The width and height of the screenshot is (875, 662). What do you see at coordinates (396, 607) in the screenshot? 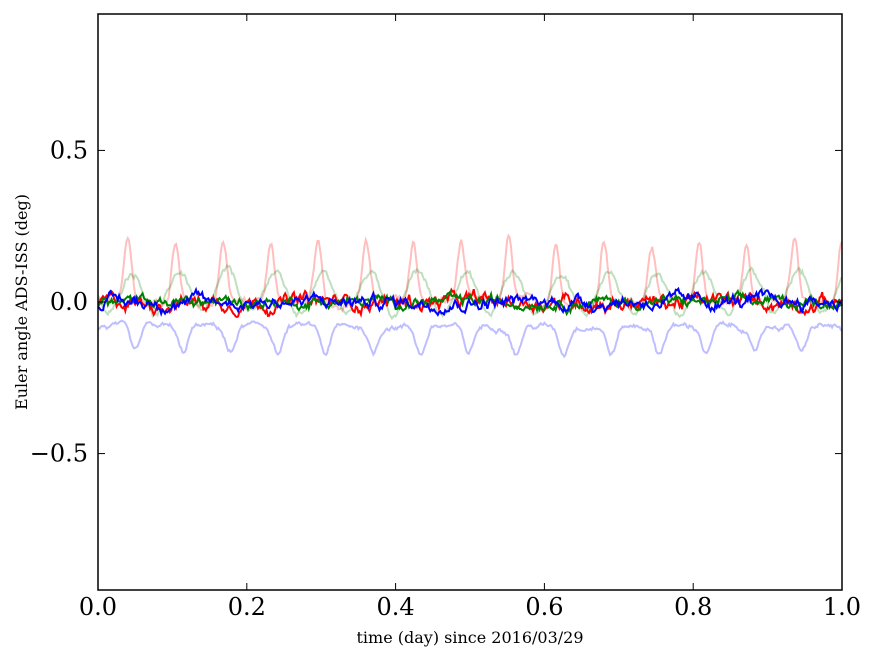
I see `x-tick-label: 0.4` at bounding box center [396, 607].